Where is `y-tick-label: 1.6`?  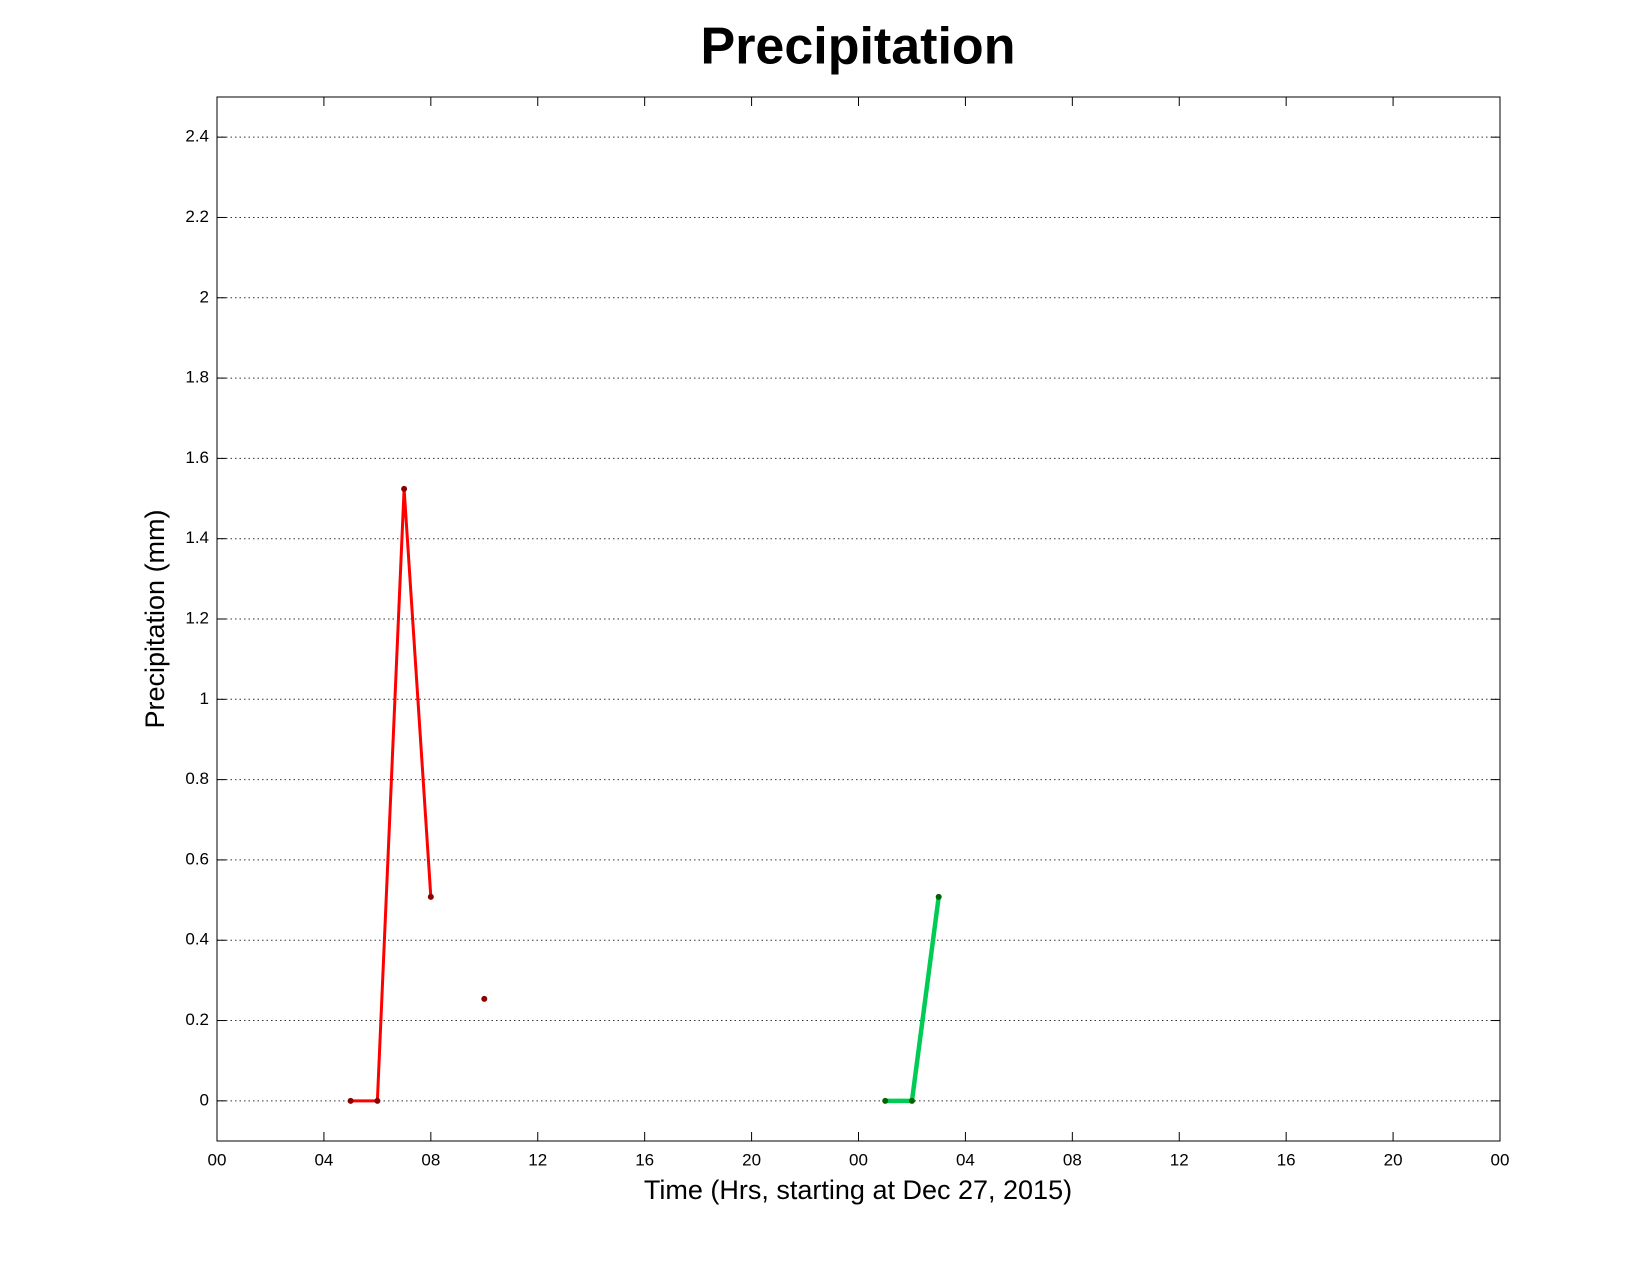 y-tick-label: 1.6 is located at coordinates (197, 457).